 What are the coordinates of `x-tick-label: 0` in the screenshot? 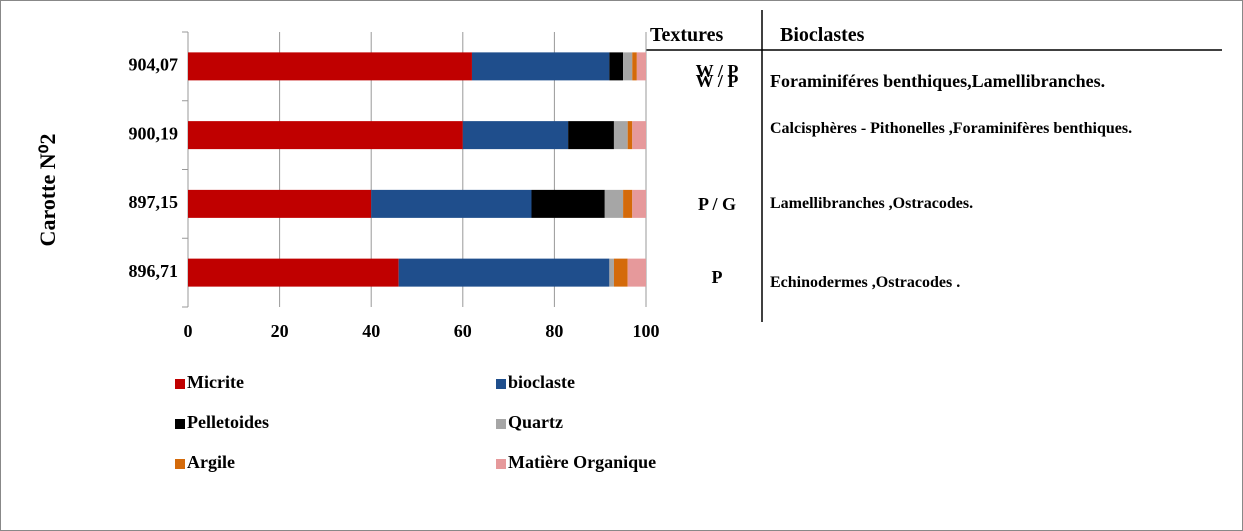 It's located at (188, 331).